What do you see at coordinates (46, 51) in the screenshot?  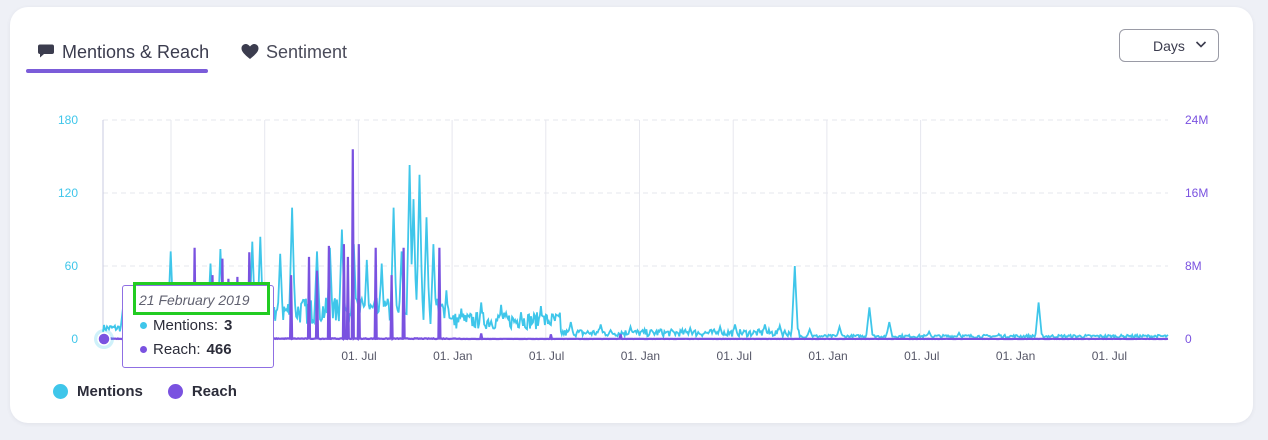 I see `speech-bubble-icon` at bounding box center [46, 51].